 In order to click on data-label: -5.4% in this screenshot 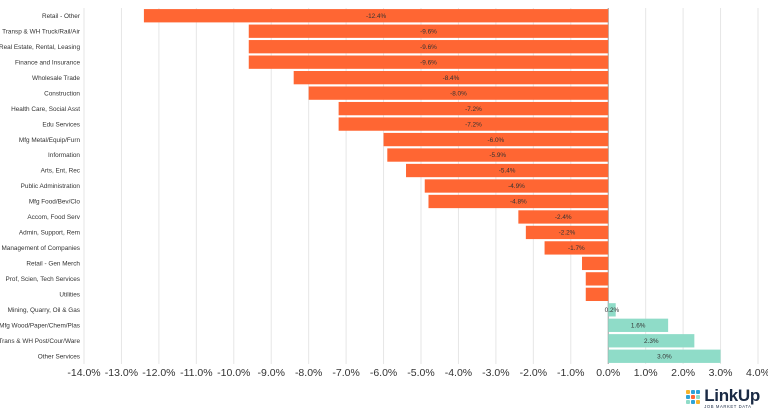, I will do `click(507, 171)`.